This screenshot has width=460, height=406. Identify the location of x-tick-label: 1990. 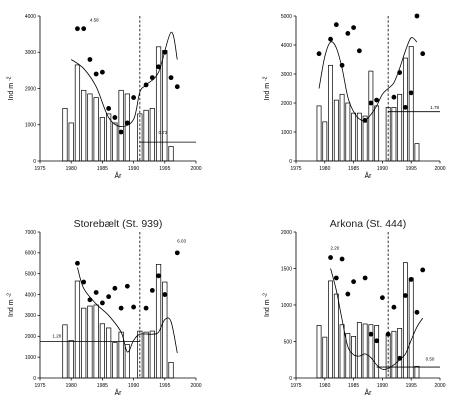
(133, 386).